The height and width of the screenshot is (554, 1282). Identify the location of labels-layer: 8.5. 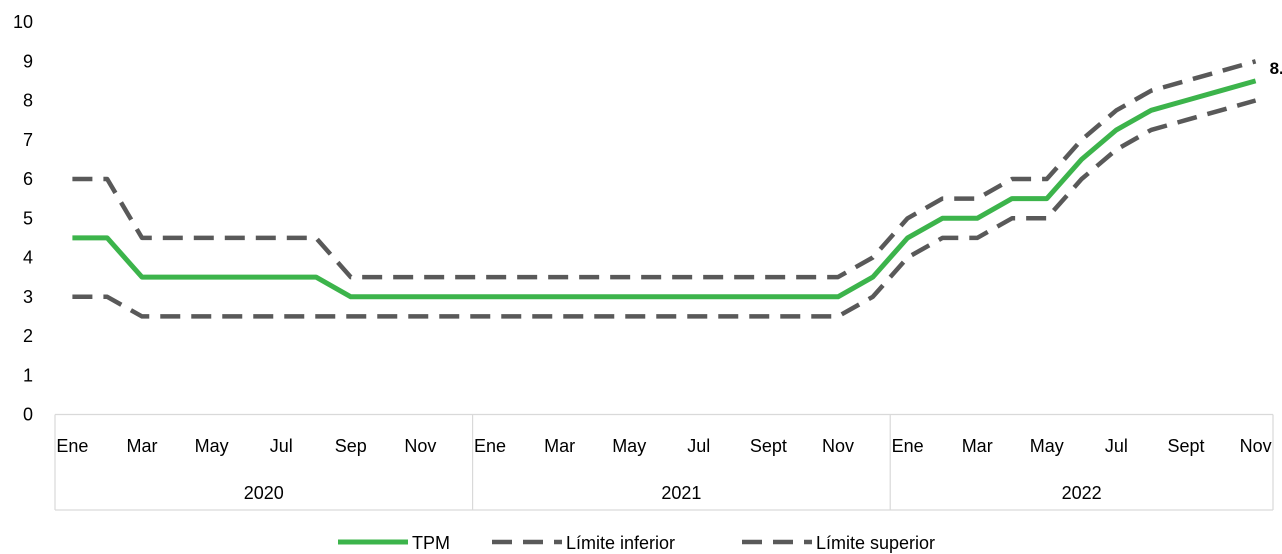
(1276, 68).